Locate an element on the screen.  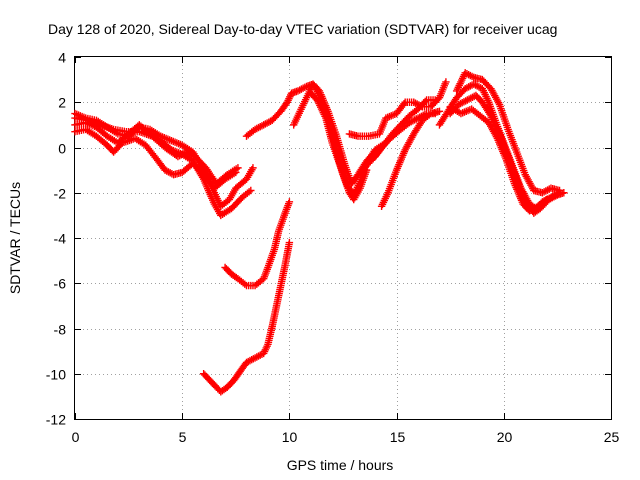
y-tick-label: -6 is located at coordinates (60, 284).